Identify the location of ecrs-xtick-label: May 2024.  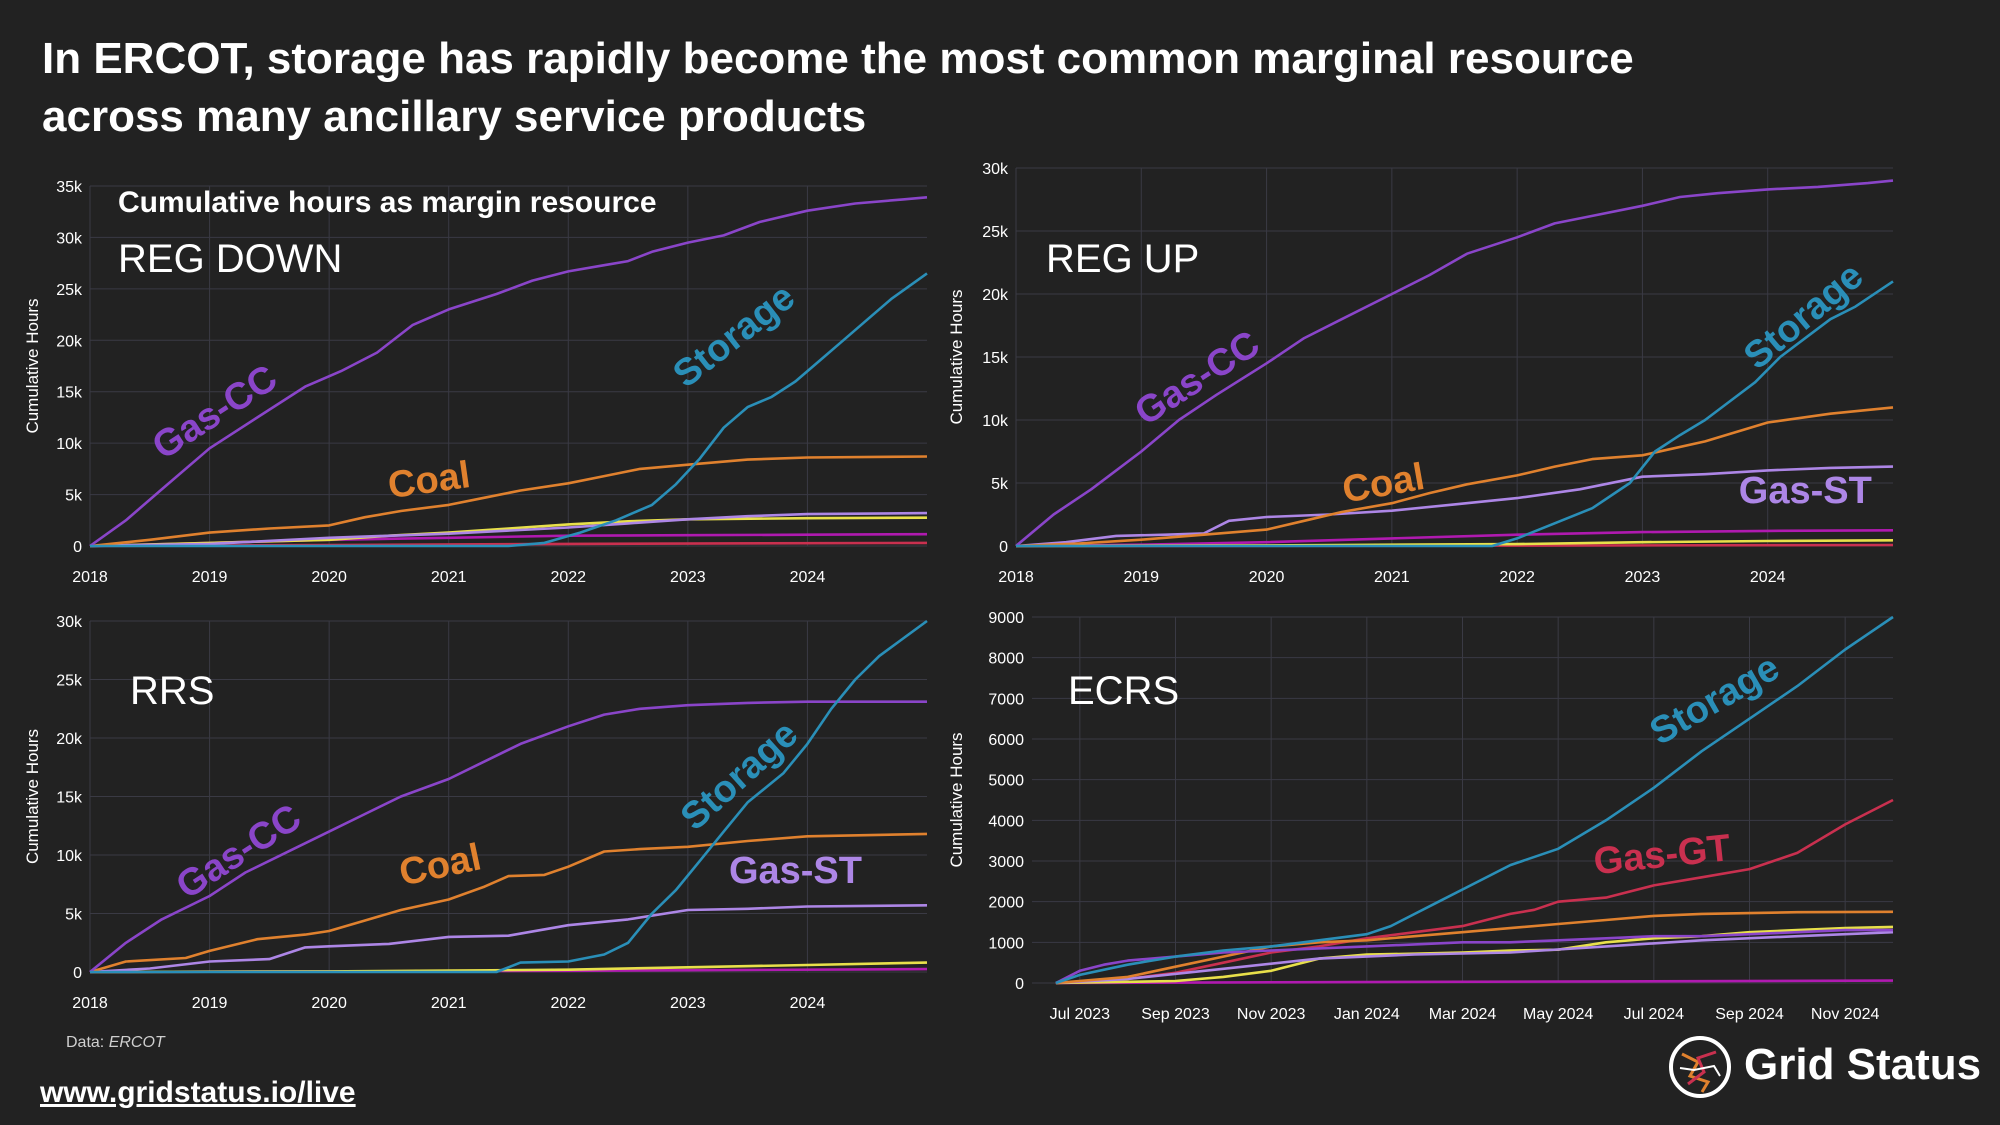
(1558, 1014).